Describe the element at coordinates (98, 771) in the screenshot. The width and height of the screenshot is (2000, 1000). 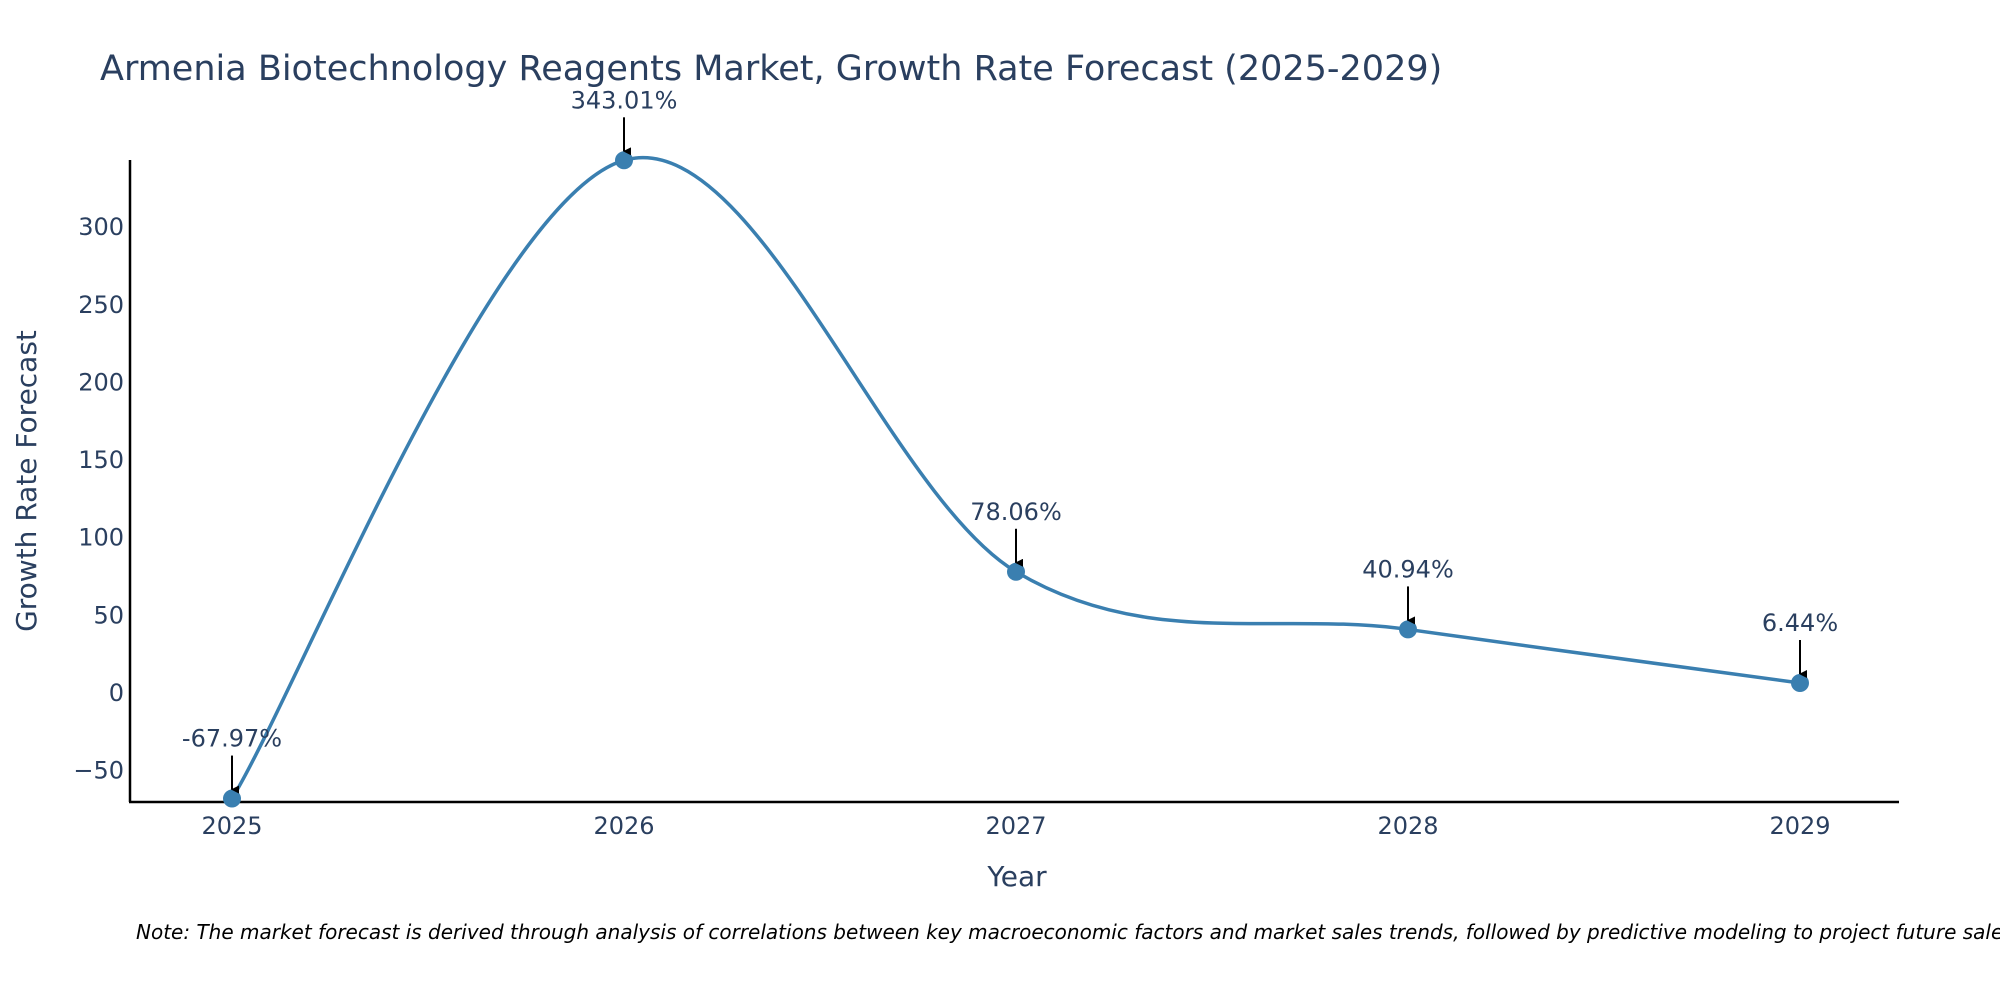
I see `y-tick-label: −50` at that location.